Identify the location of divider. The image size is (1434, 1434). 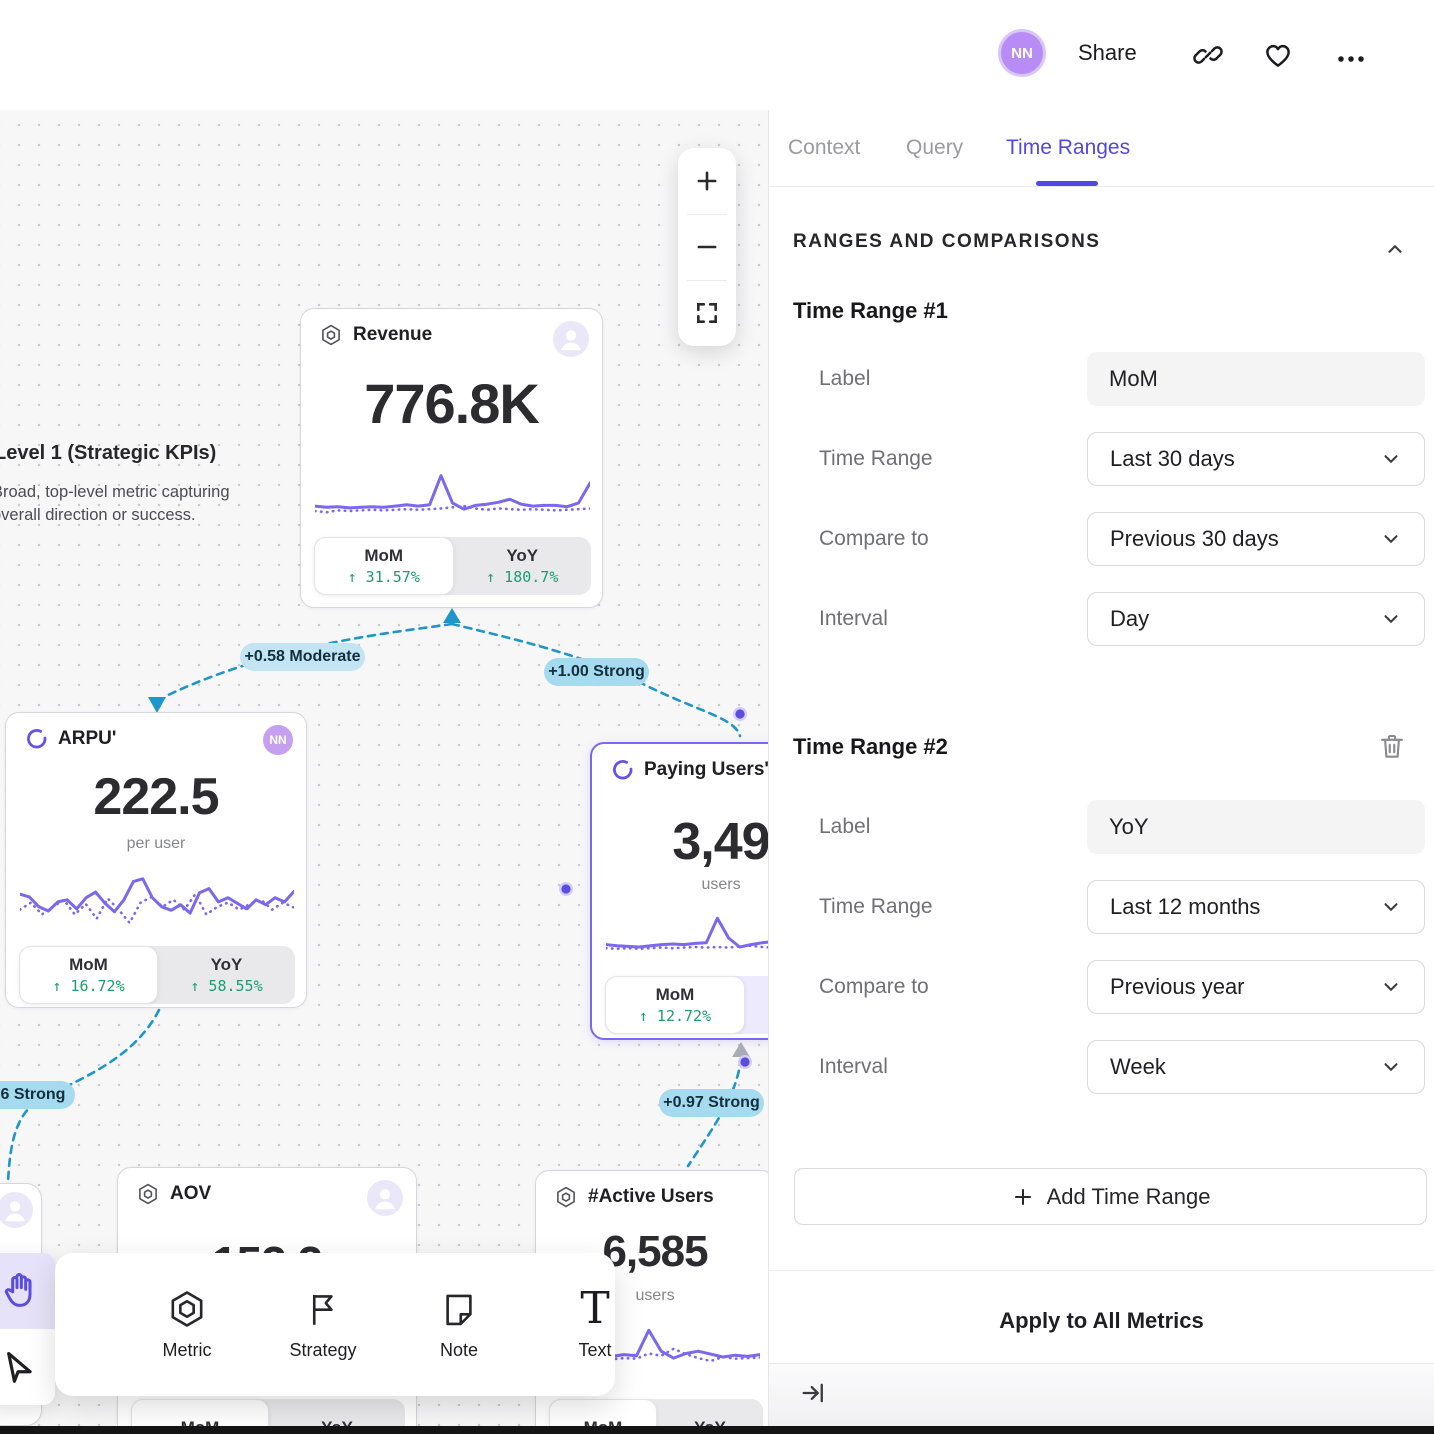
(1101, 1270).